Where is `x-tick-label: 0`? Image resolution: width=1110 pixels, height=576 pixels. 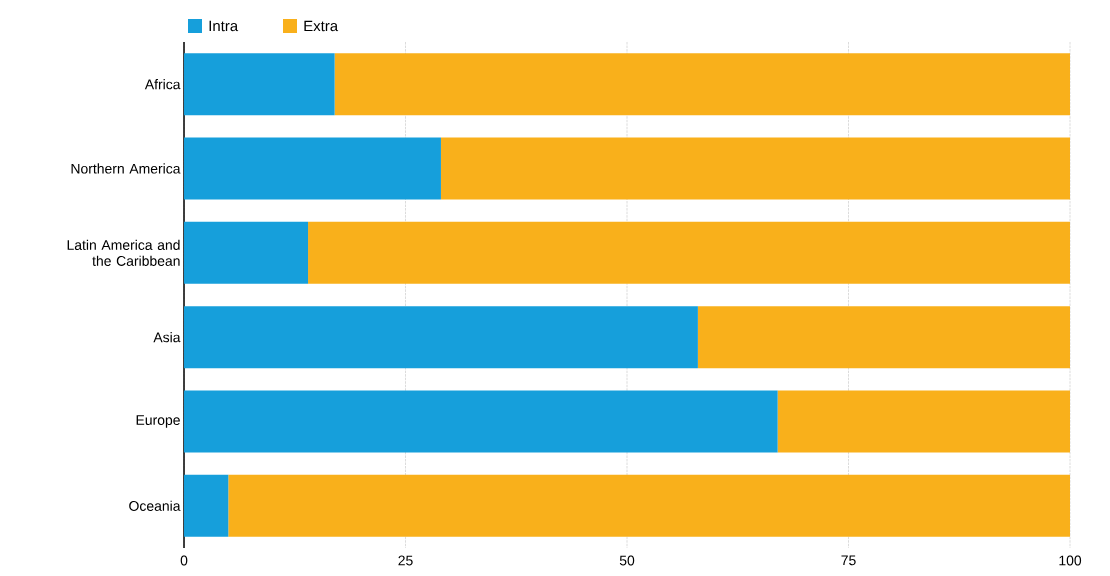 x-tick-label: 0 is located at coordinates (184, 560).